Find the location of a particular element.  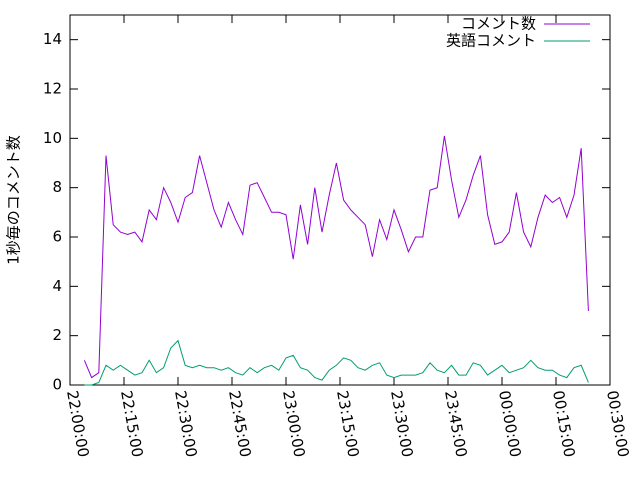

x-tick-label: 23:45:00 is located at coordinates (455, 423).